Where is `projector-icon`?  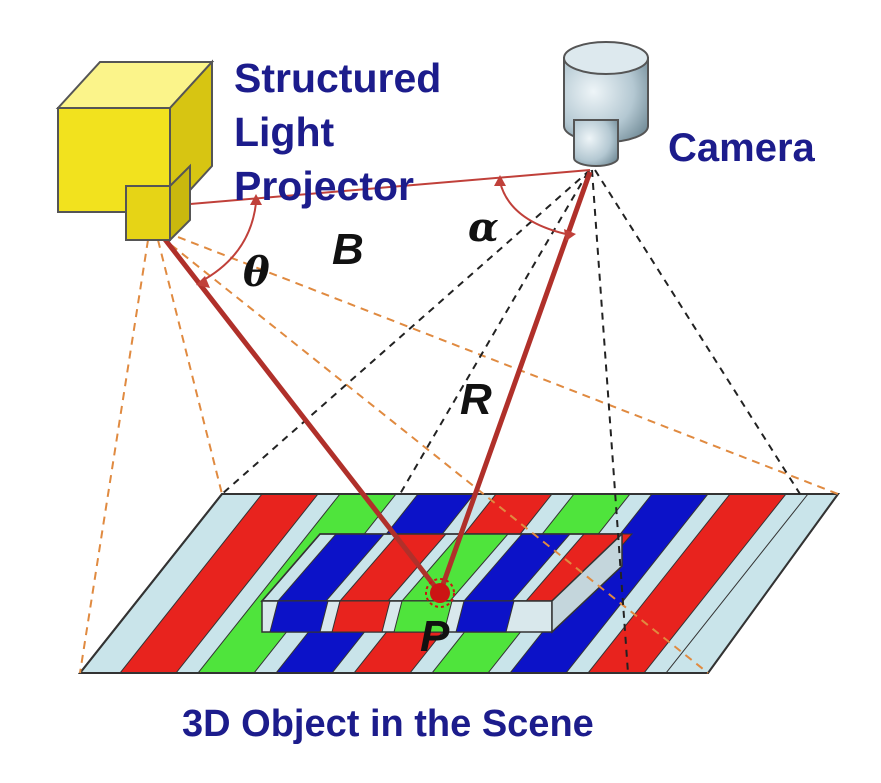 projector-icon is located at coordinates (135, 151).